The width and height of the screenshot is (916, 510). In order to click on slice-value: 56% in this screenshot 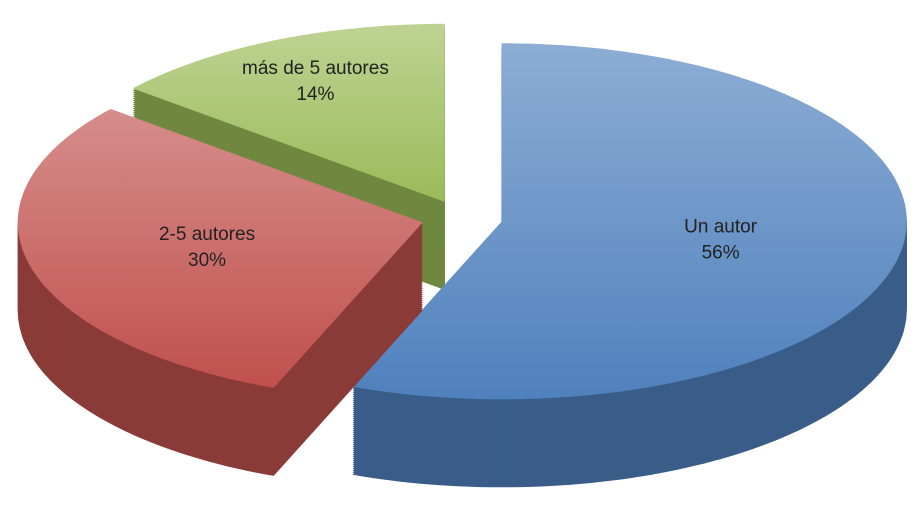, I will do `click(721, 253)`.